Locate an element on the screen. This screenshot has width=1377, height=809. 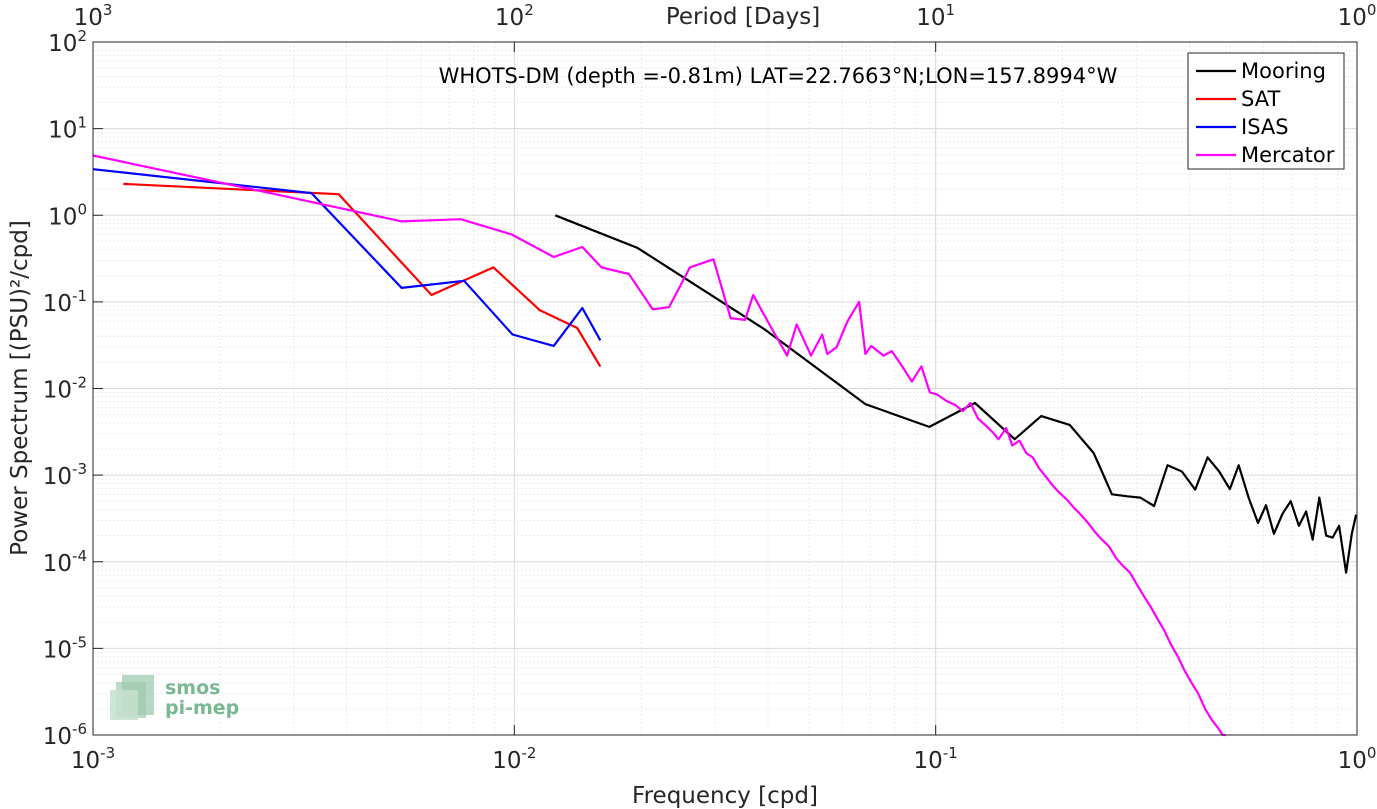
y-tick-label: 10⁻⁶ is located at coordinates (65, 735).